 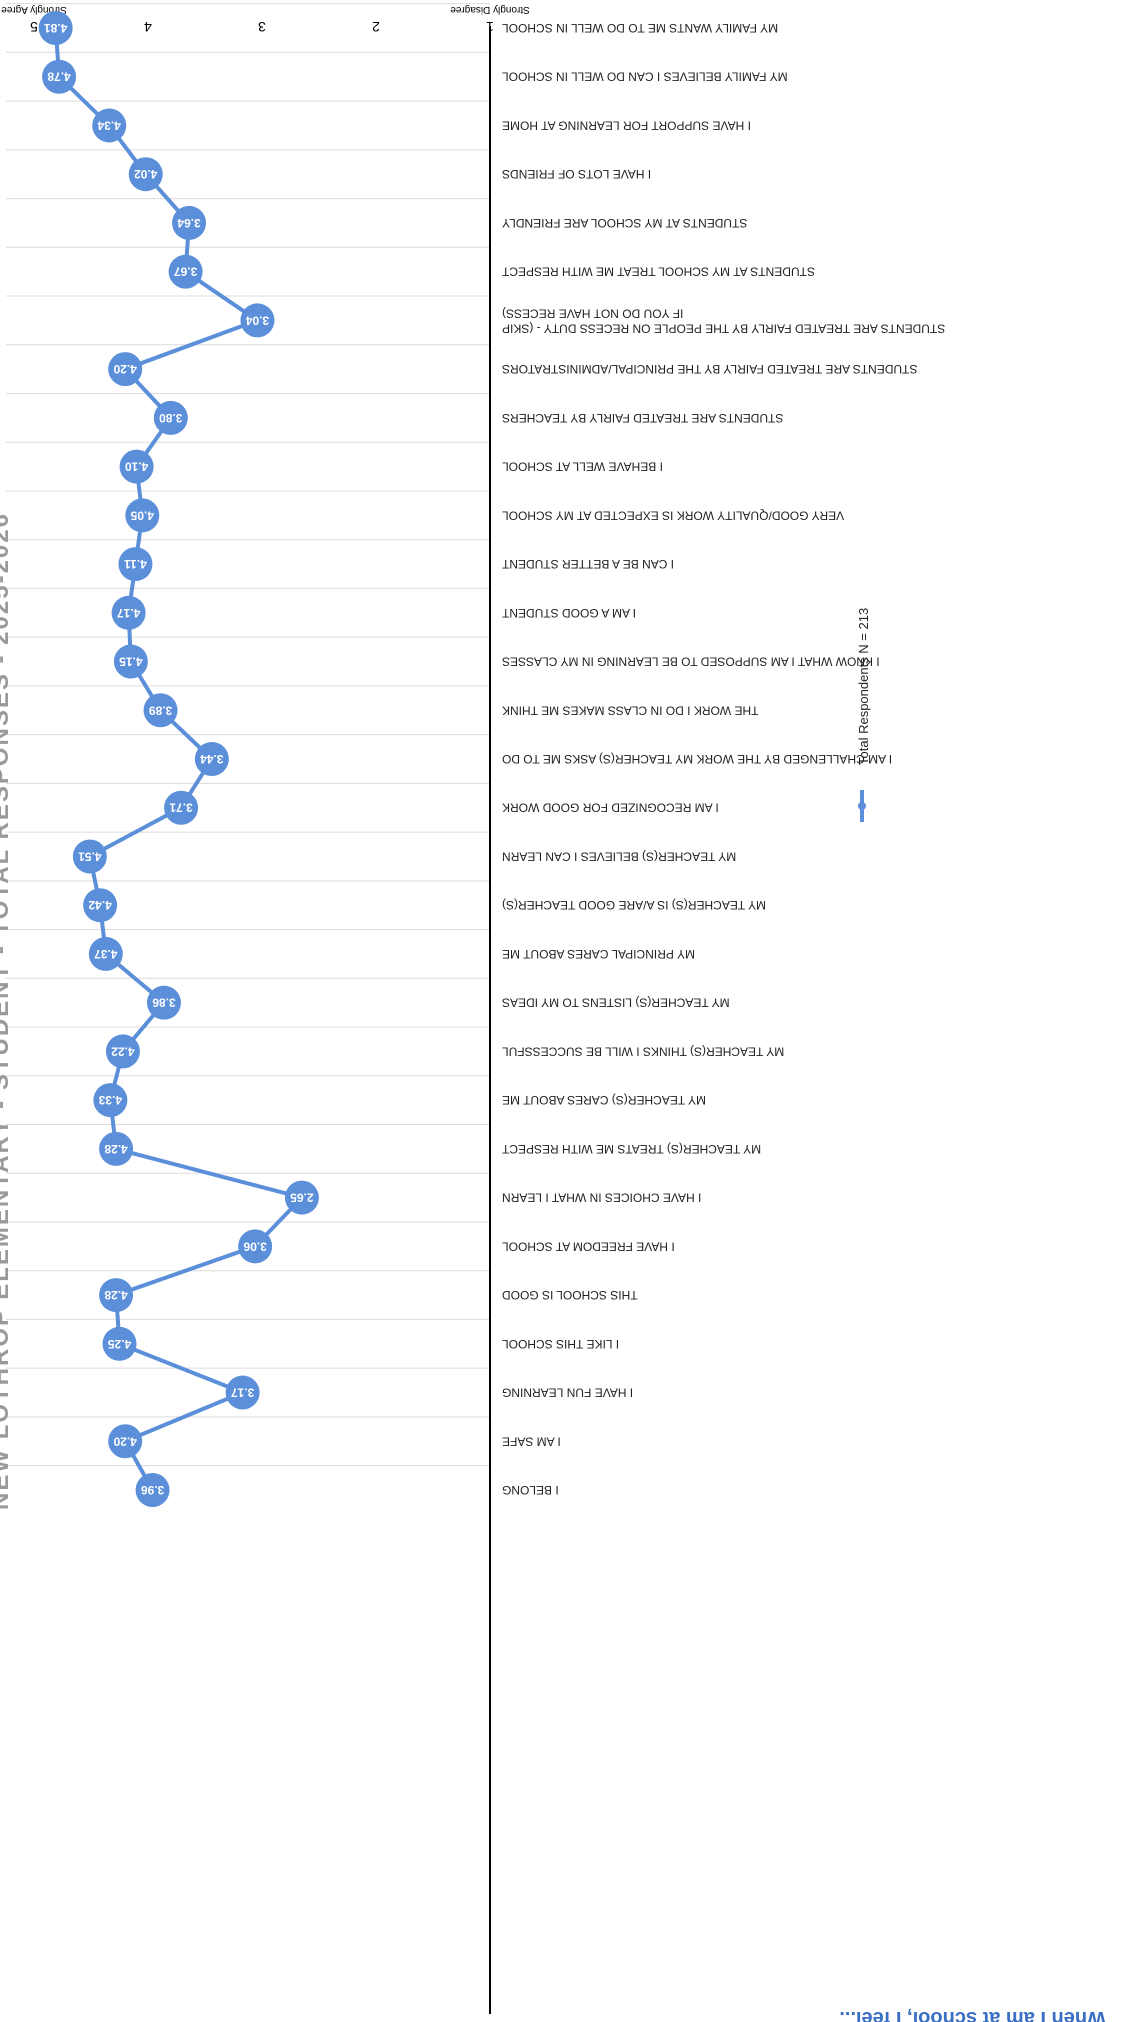 I want to click on category-label: STUDENTS ARE TREATED FAIRLY BY TEACHERS, so click(x=642, y=418).